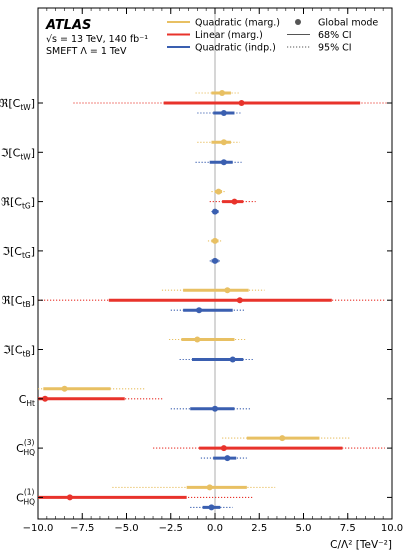  Describe the element at coordinates (304, 528) in the screenshot. I see `x-tick-label: 5.0` at that location.